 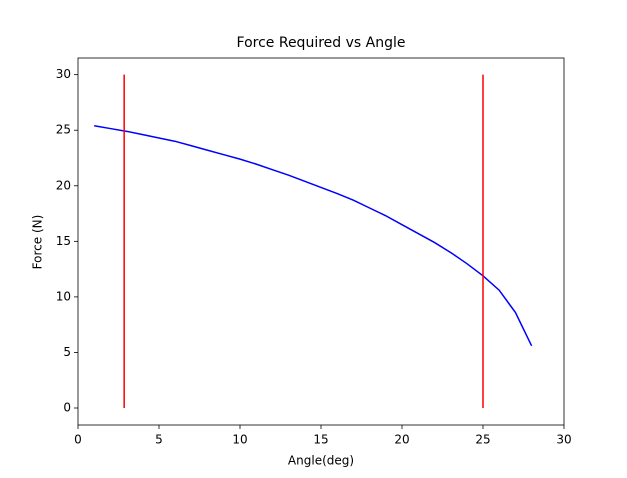 What do you see at coordinates (239, 440) in the screenshot?
I see `x-tick-label: 10` at bounding box center [239, 440].